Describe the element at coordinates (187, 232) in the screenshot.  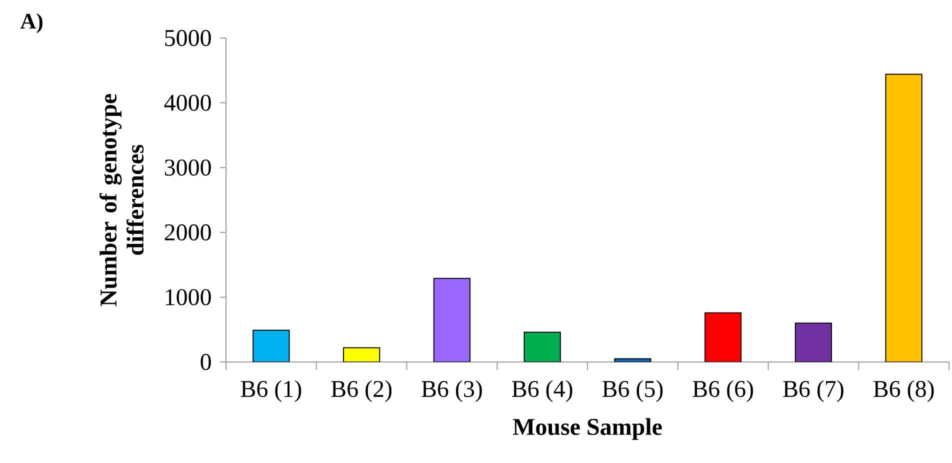
I see `y-tick-label: 2000` at that location.